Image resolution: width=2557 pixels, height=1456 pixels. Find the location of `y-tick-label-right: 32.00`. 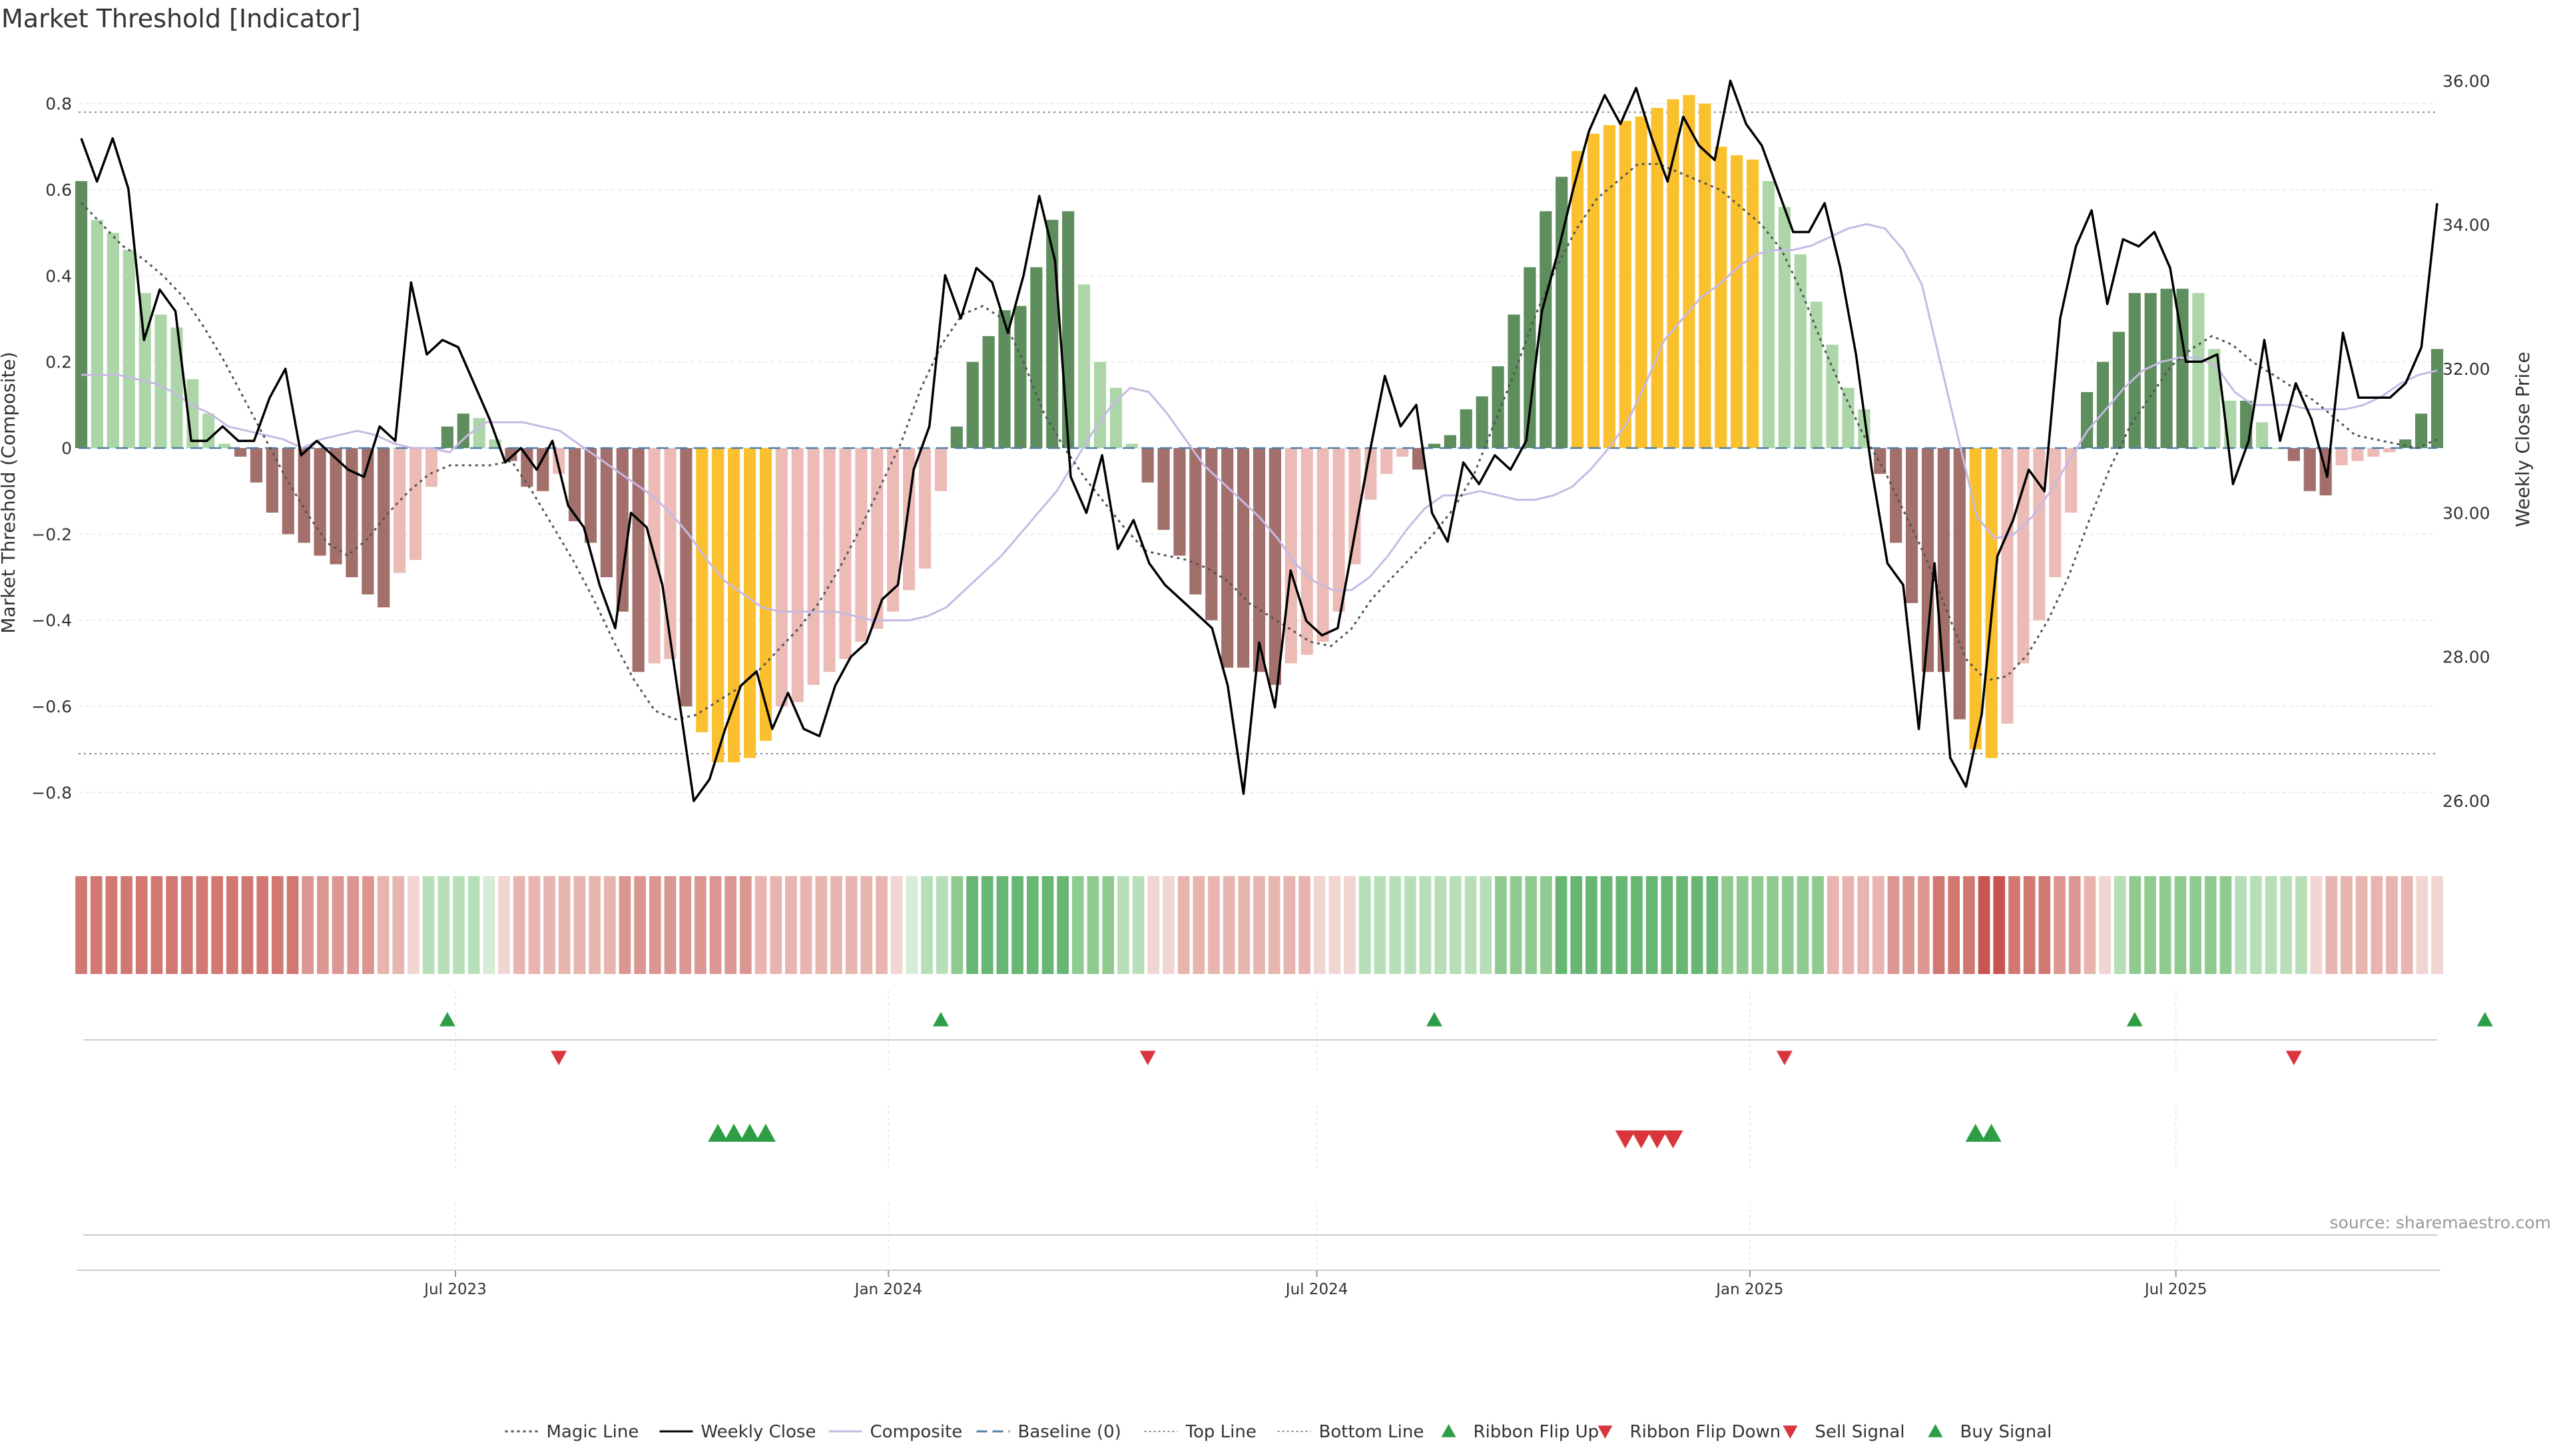

y-tick-label-right: 32.00 is located at coordinates (2466, 369).